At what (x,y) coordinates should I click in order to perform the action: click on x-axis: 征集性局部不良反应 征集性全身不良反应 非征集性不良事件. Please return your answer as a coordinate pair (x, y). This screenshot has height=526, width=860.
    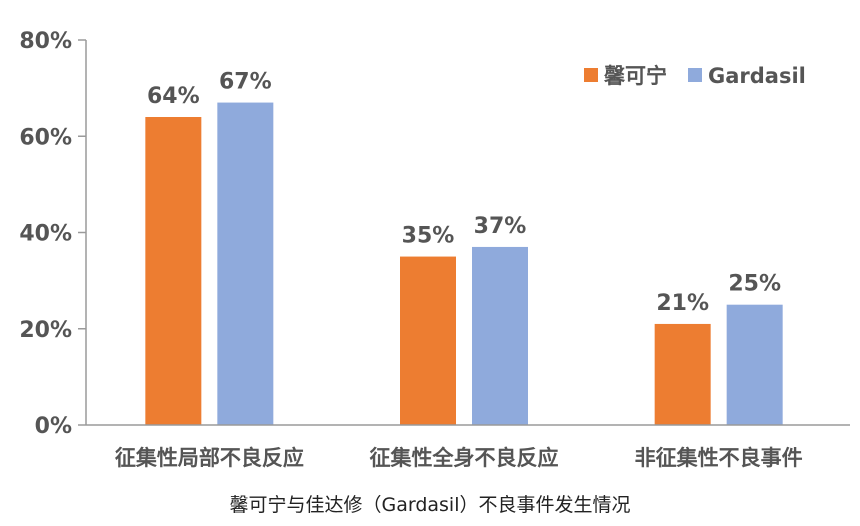
    Looking at the image, I should click on (468, 447).